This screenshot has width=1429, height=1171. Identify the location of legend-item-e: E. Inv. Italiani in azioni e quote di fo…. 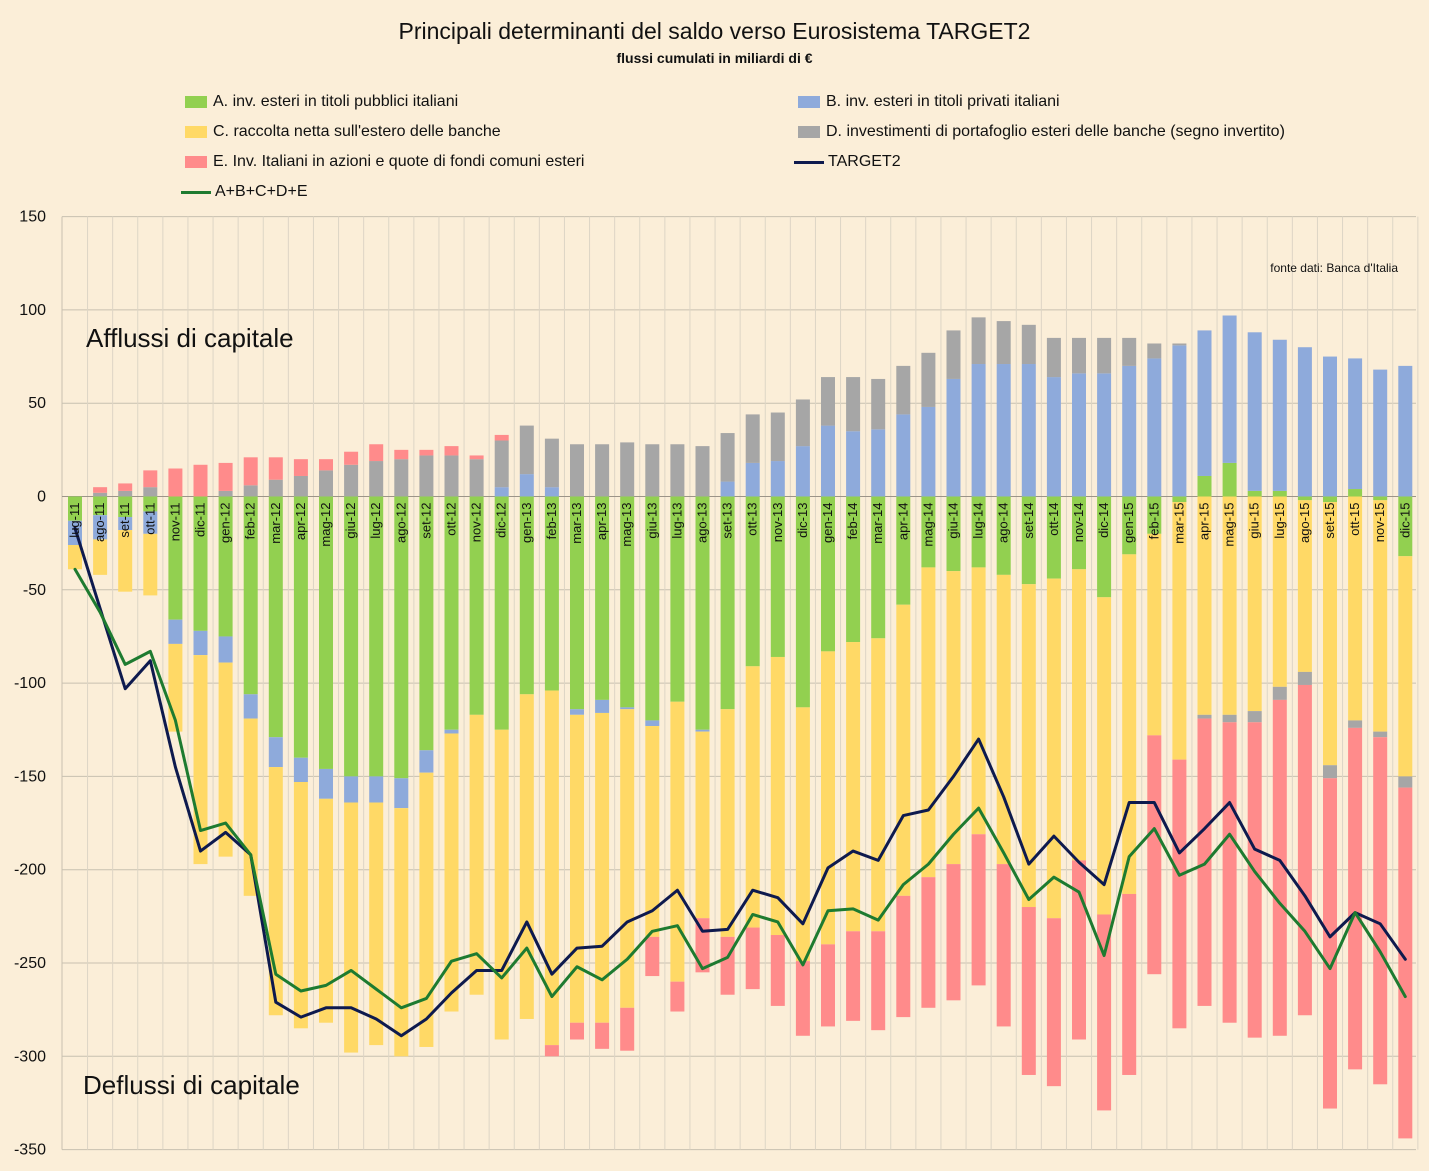
(384, 162).